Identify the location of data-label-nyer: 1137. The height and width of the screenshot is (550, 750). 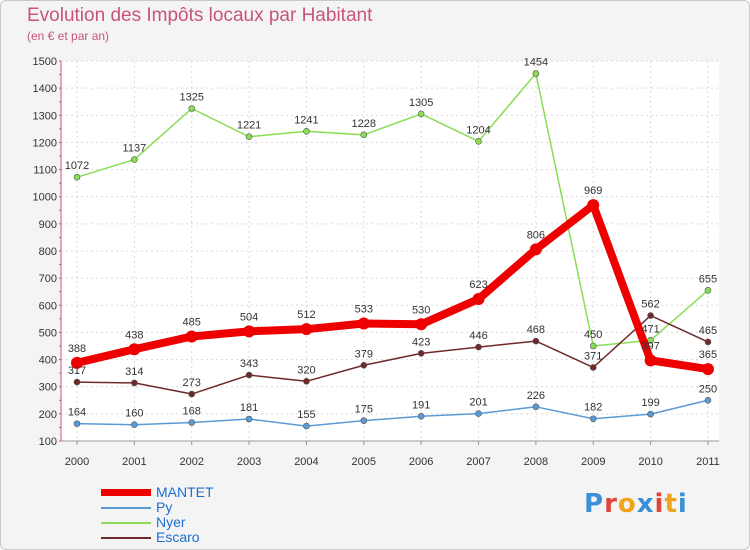
(135, 149).